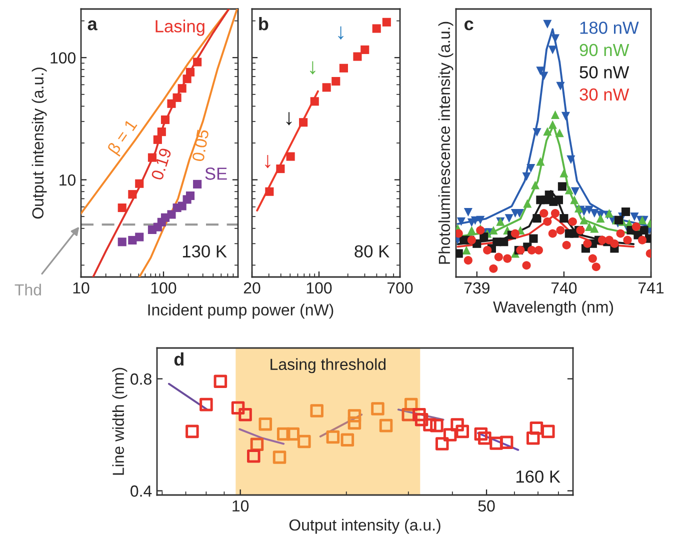 The image size is (676, 538). I want to click on y-tick-label: 0.4, so click(141, 491).